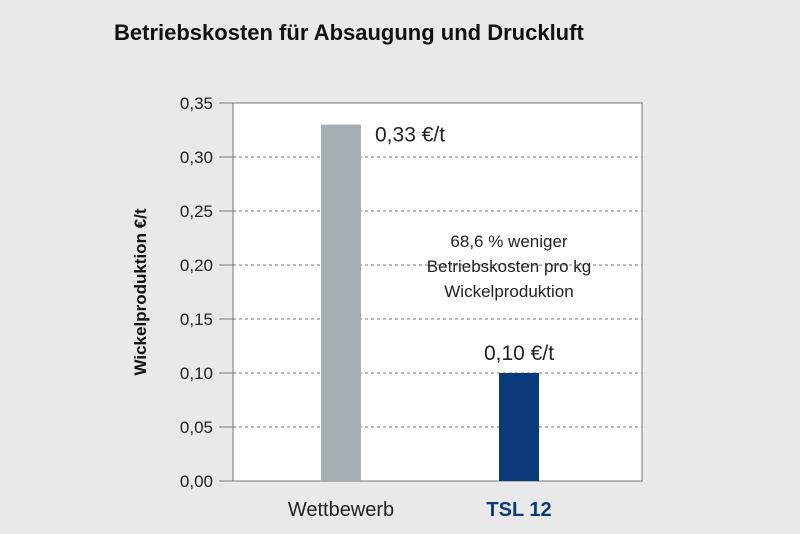 The width and height of the screenshot is (800, 534). Describe the element at coordinates (196, 319) in the screenshot. I see `y-tick-label: 0,15` at that location.